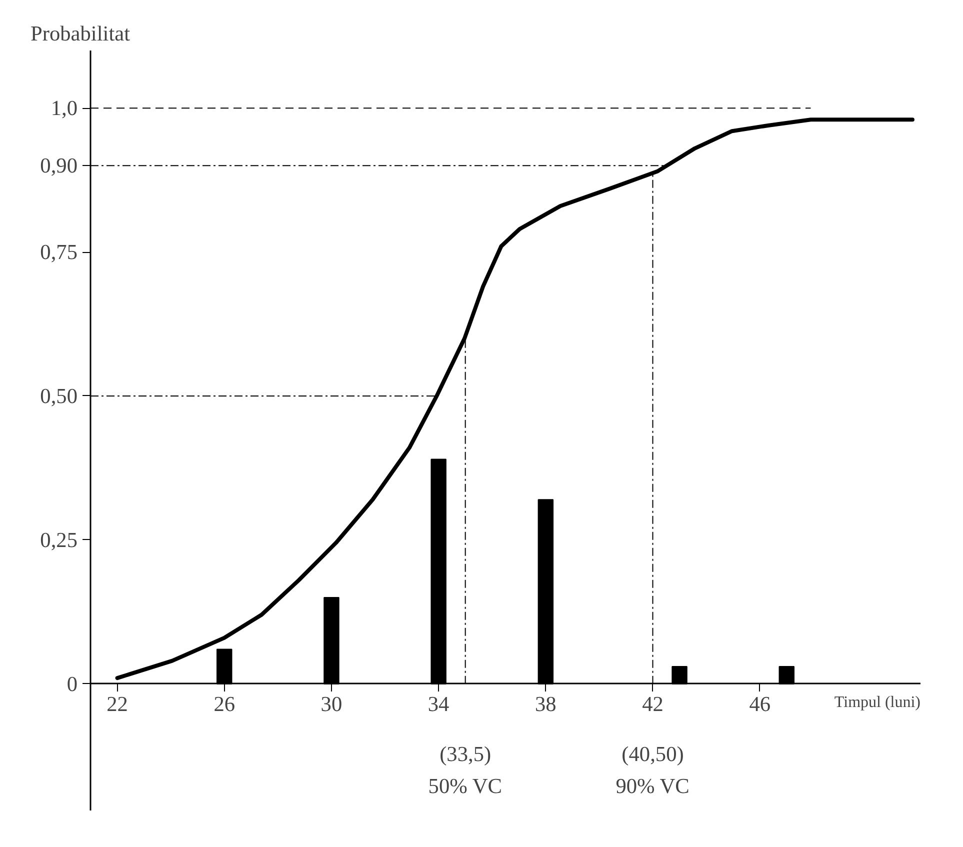 The width and height of the screenshot is (963, 847). I want to click on x-tick-label: 38, so click(545, 704).